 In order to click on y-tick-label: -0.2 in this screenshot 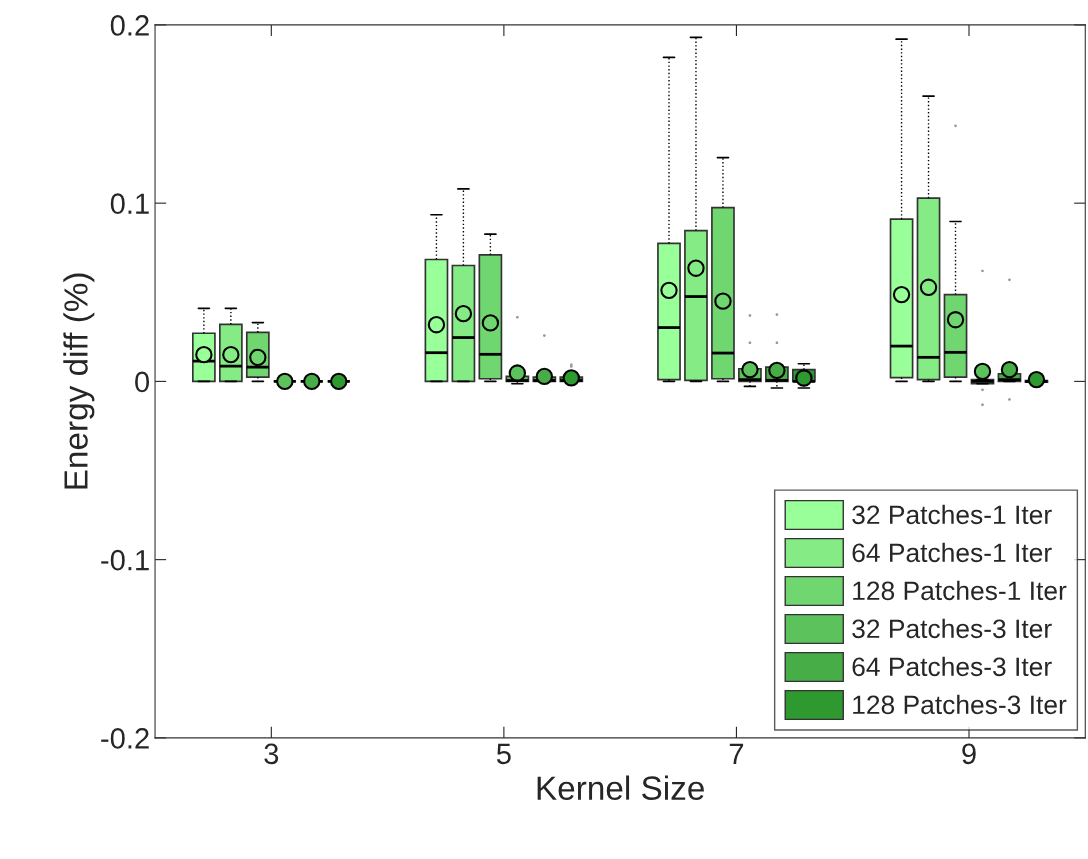, I will do `click(125, 738)`.